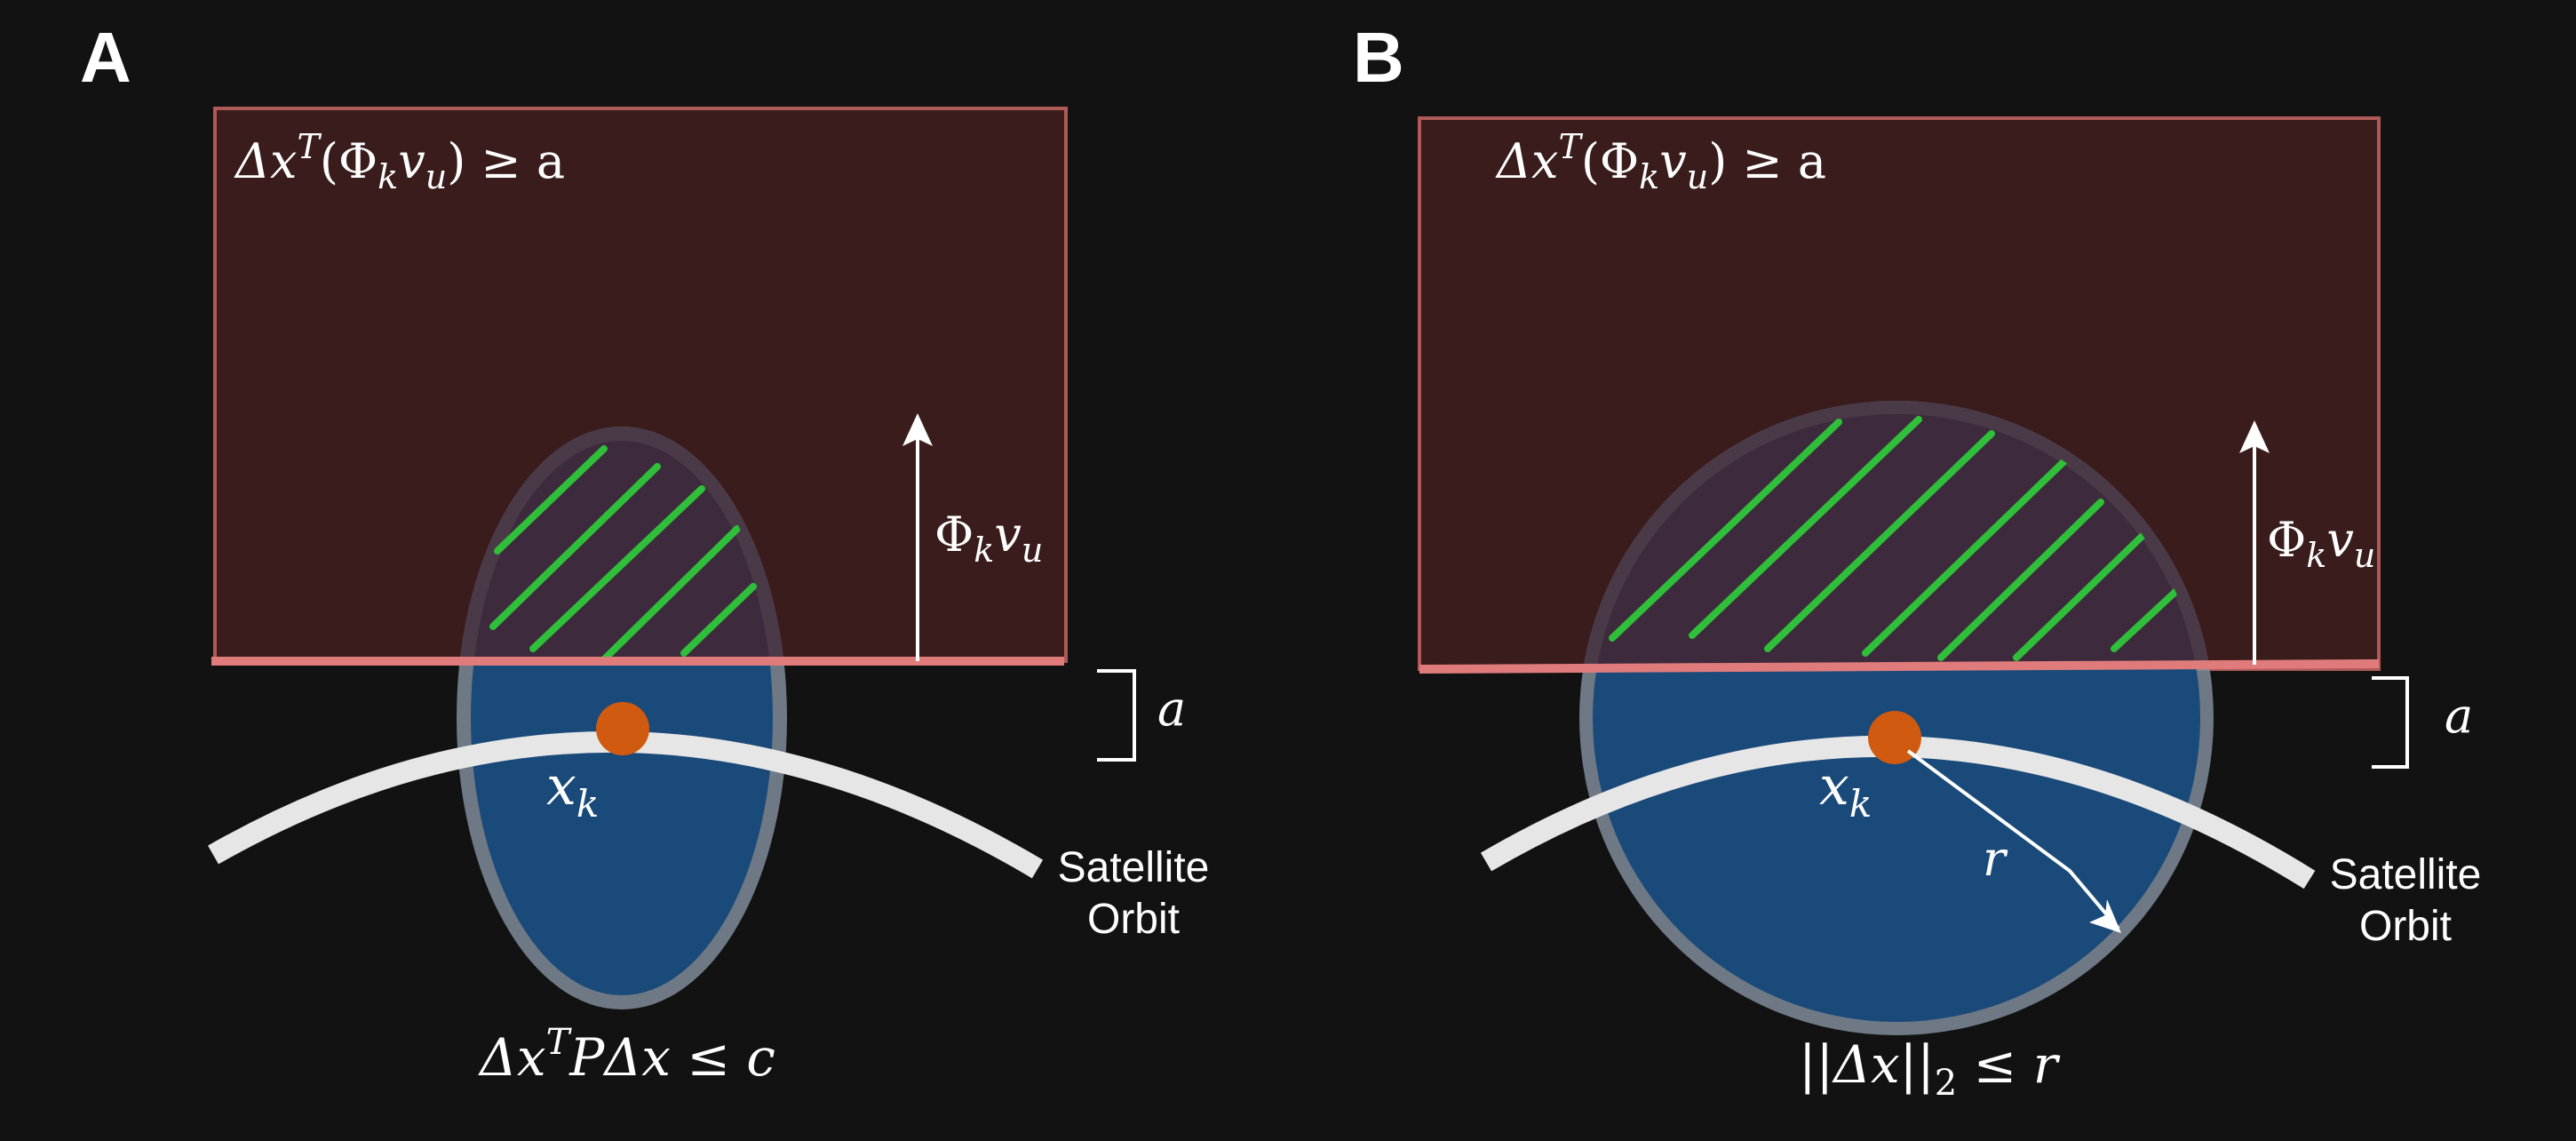 The width and height of the screenshot is (2576, 1141). I want to click on panel-a-letter: A, so click(105, 57).